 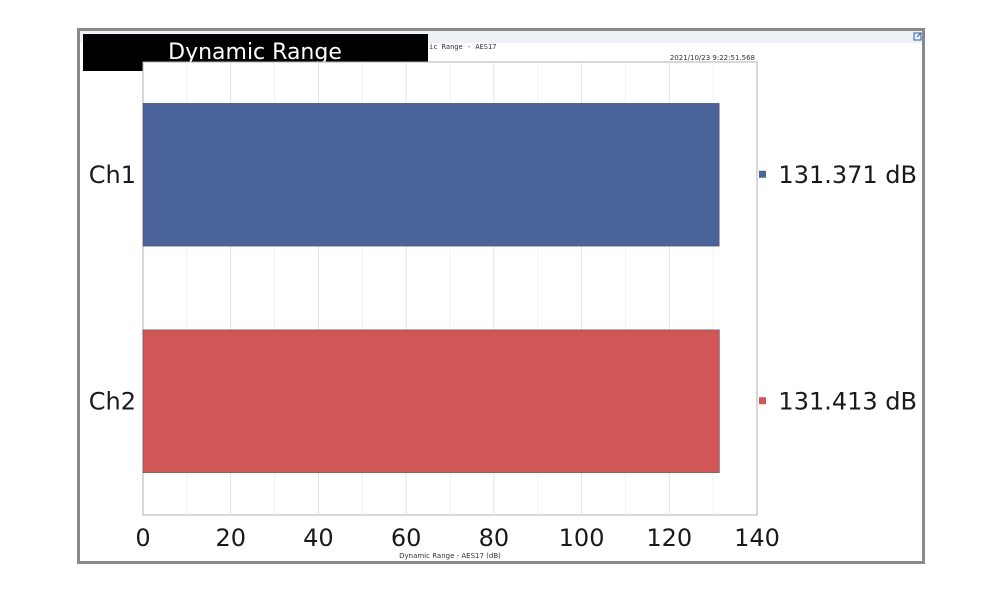 I want to click on x-tick-label: 0, so click(x=142, y=538).